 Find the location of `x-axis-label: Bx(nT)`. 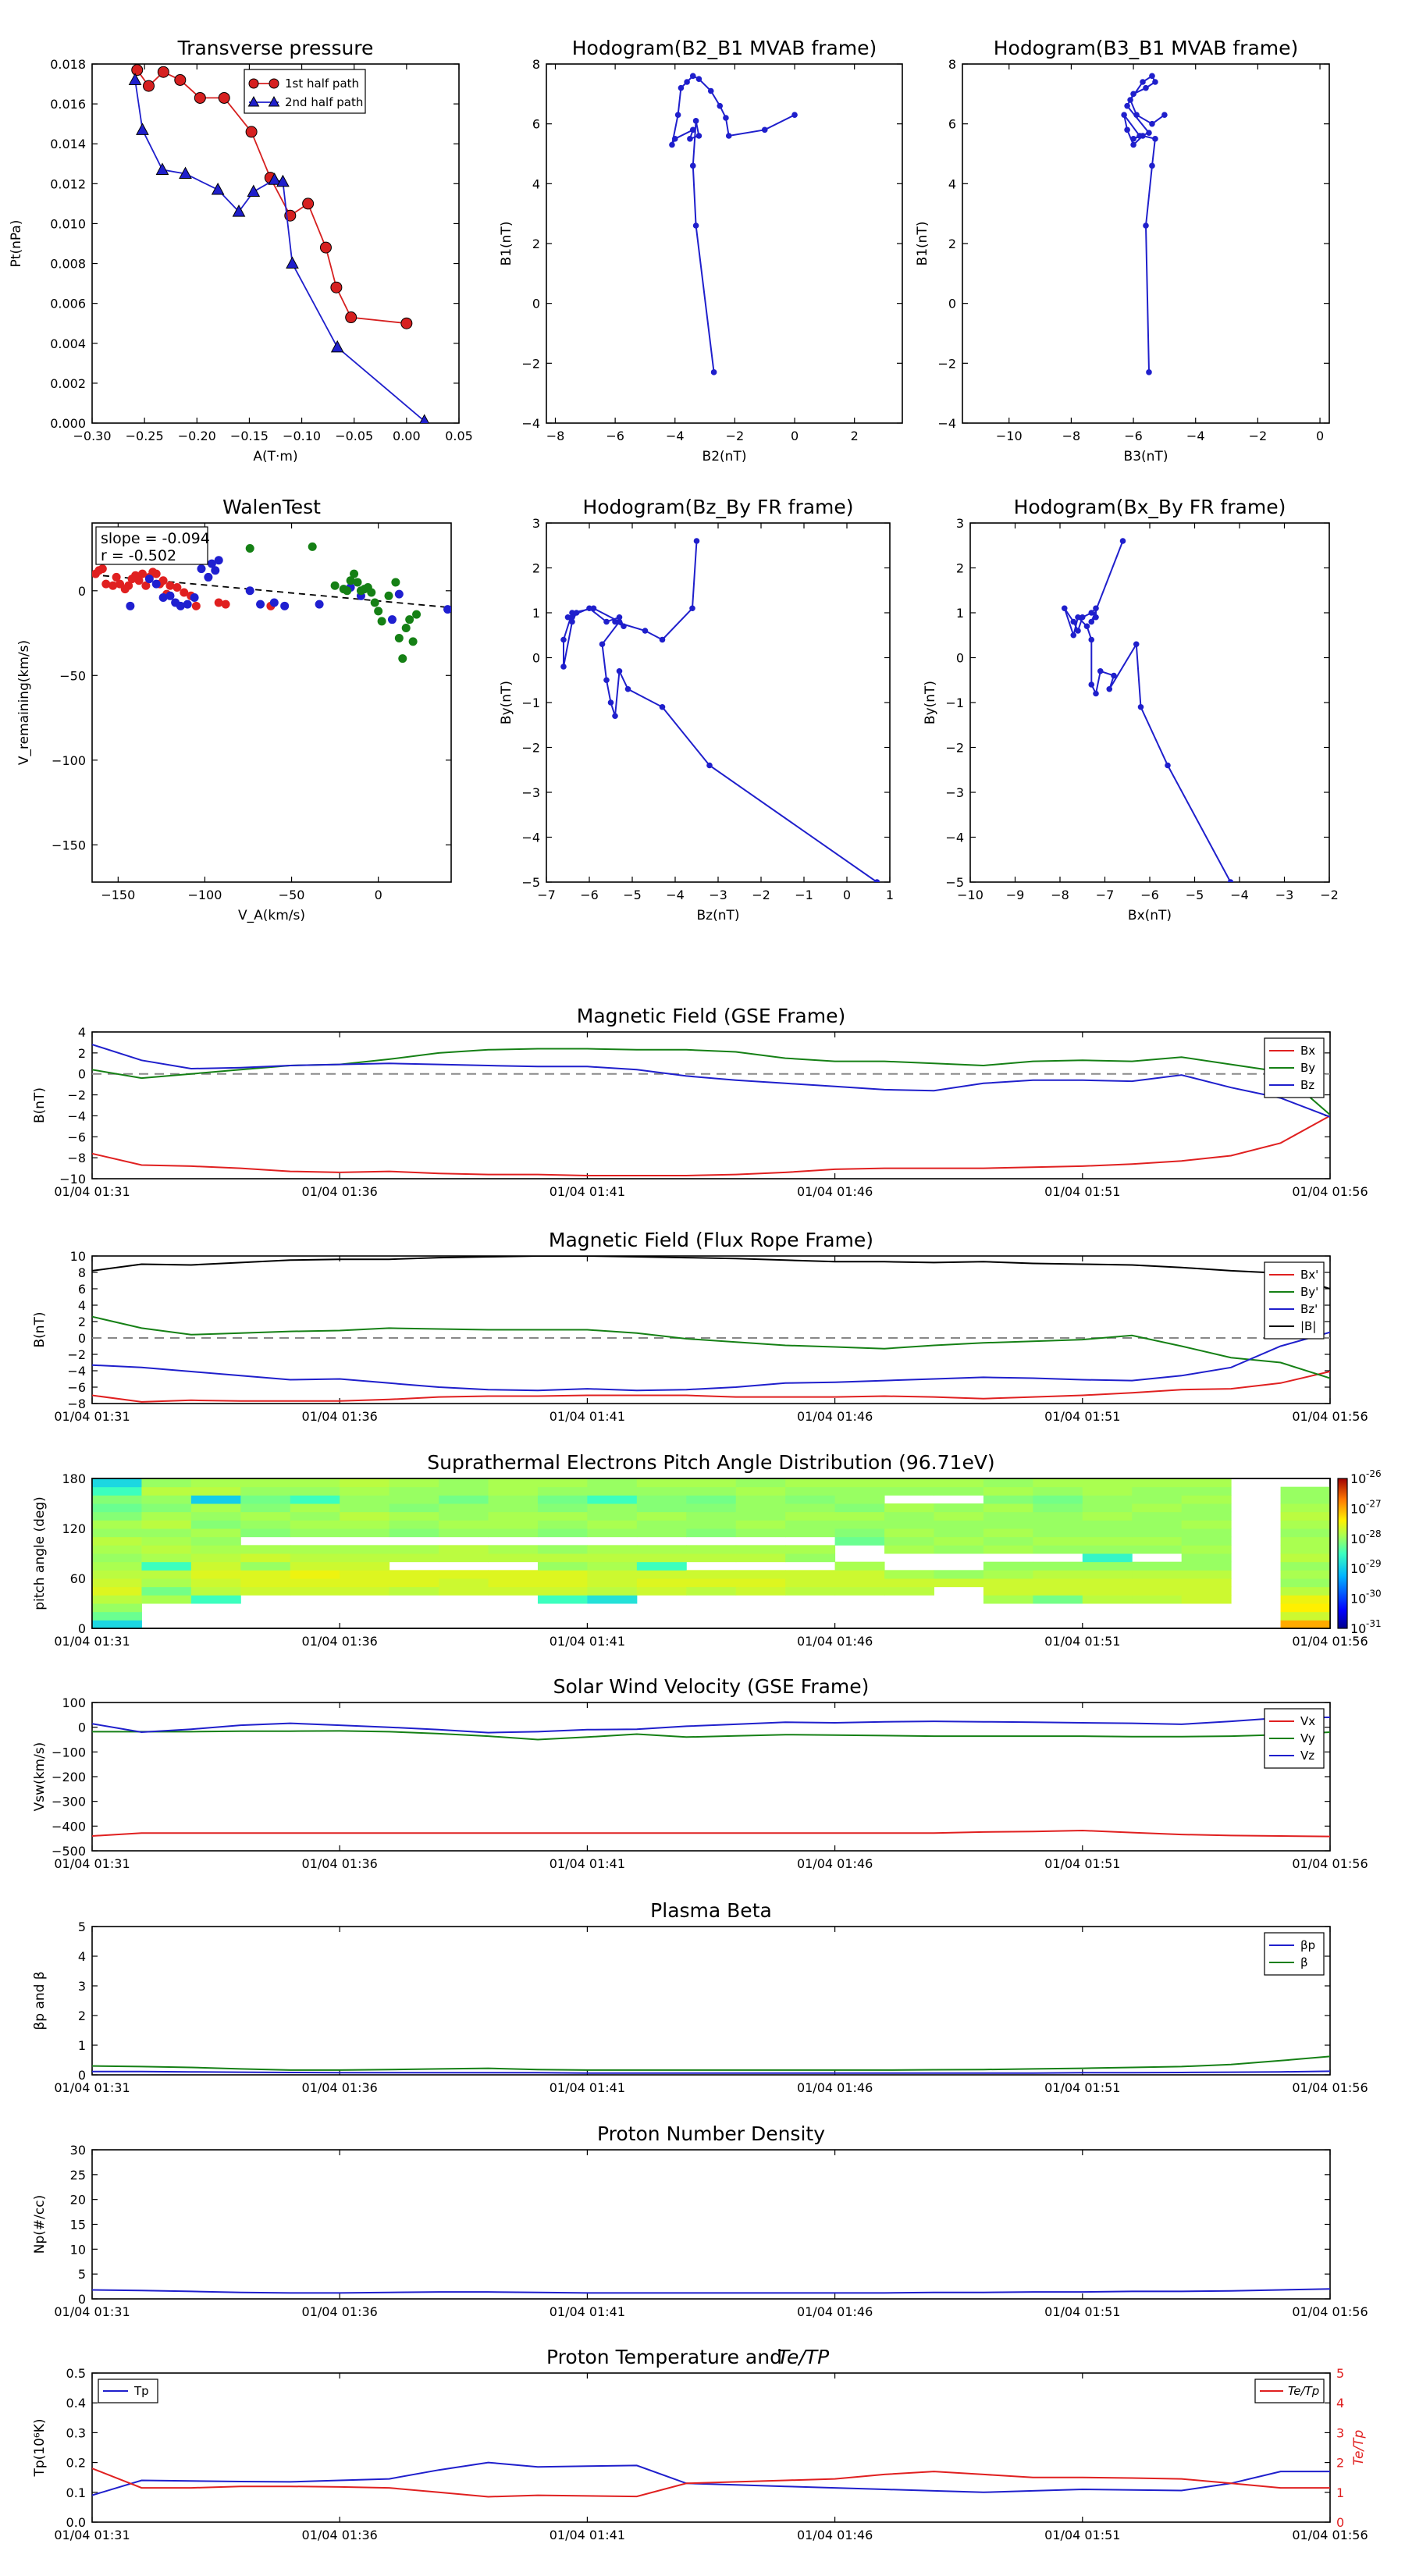

x-axis-label: Bx(nT) is located at coordinates (1150, 915).